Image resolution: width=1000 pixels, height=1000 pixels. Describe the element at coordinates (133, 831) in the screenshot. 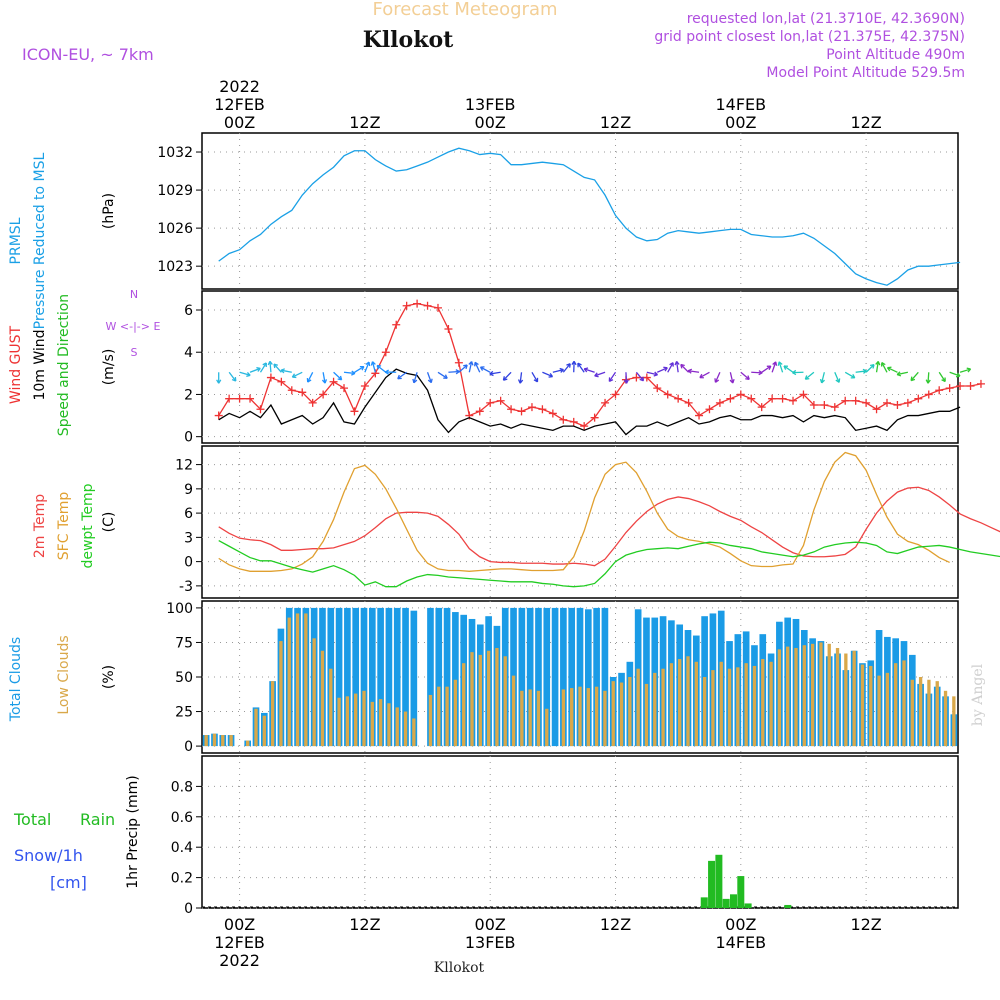

I see `precip-ylabel: 1hr Precip (mm)` at that location.